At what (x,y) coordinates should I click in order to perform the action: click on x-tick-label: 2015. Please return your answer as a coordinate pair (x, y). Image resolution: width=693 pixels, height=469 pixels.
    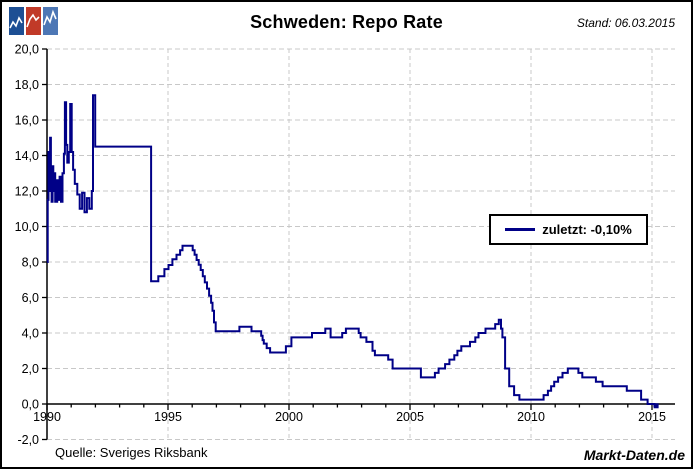
    Looking at the image, I should click on (652, 417).